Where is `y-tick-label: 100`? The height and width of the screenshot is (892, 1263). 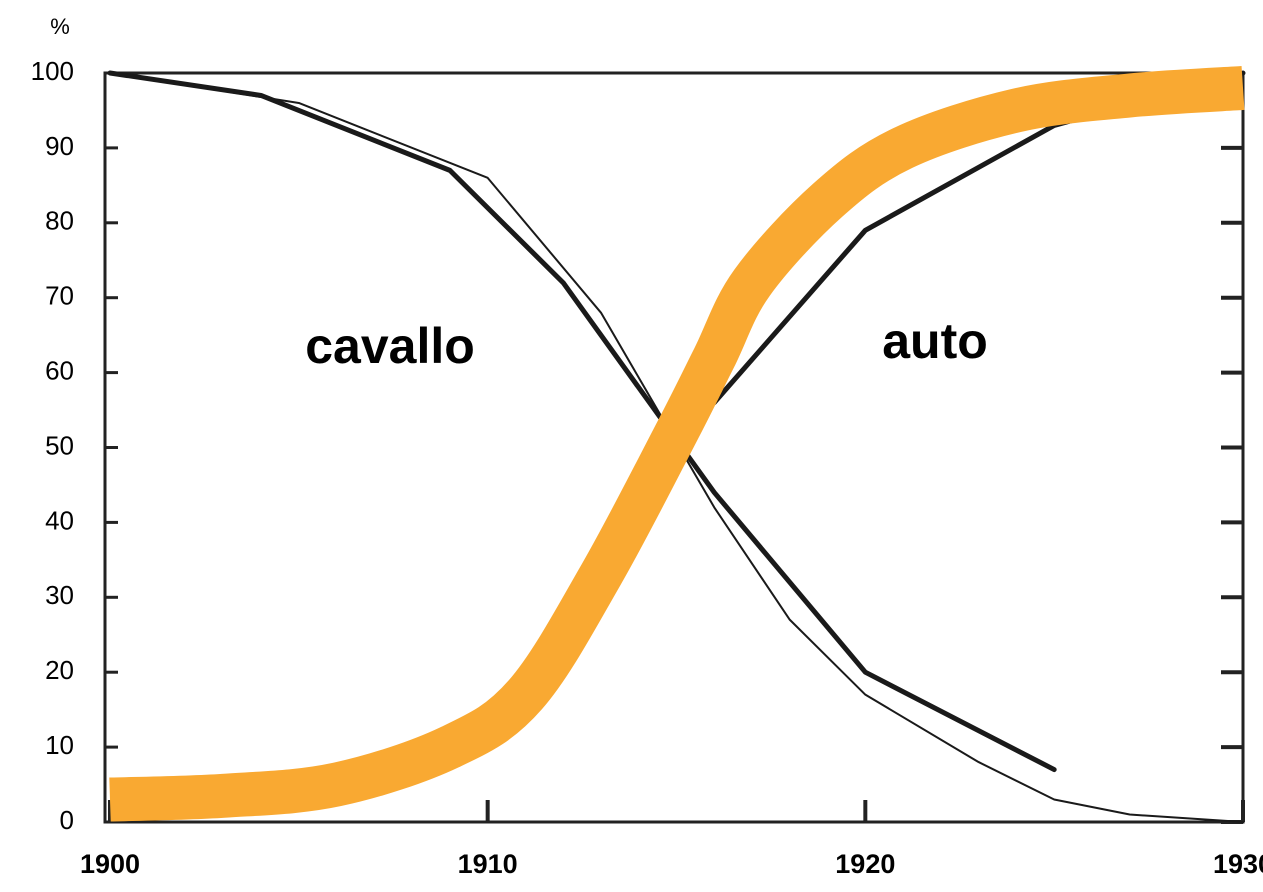 y-tick-label: 100 is located at coordinates (52, 71).